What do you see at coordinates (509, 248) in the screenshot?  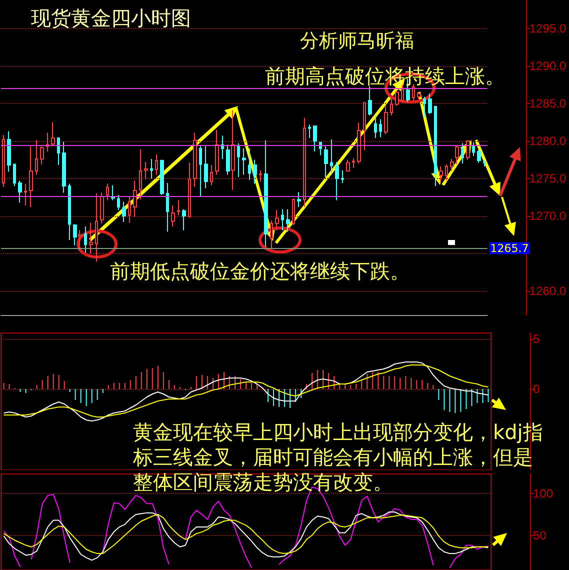 I see `ref-line-label: 1265.7` at bounding box center [509, 248].